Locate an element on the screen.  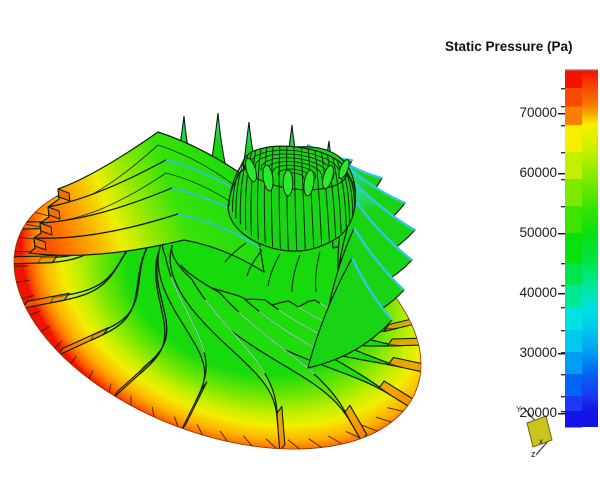
svg-text: Y is located at coordinates (519, 409).